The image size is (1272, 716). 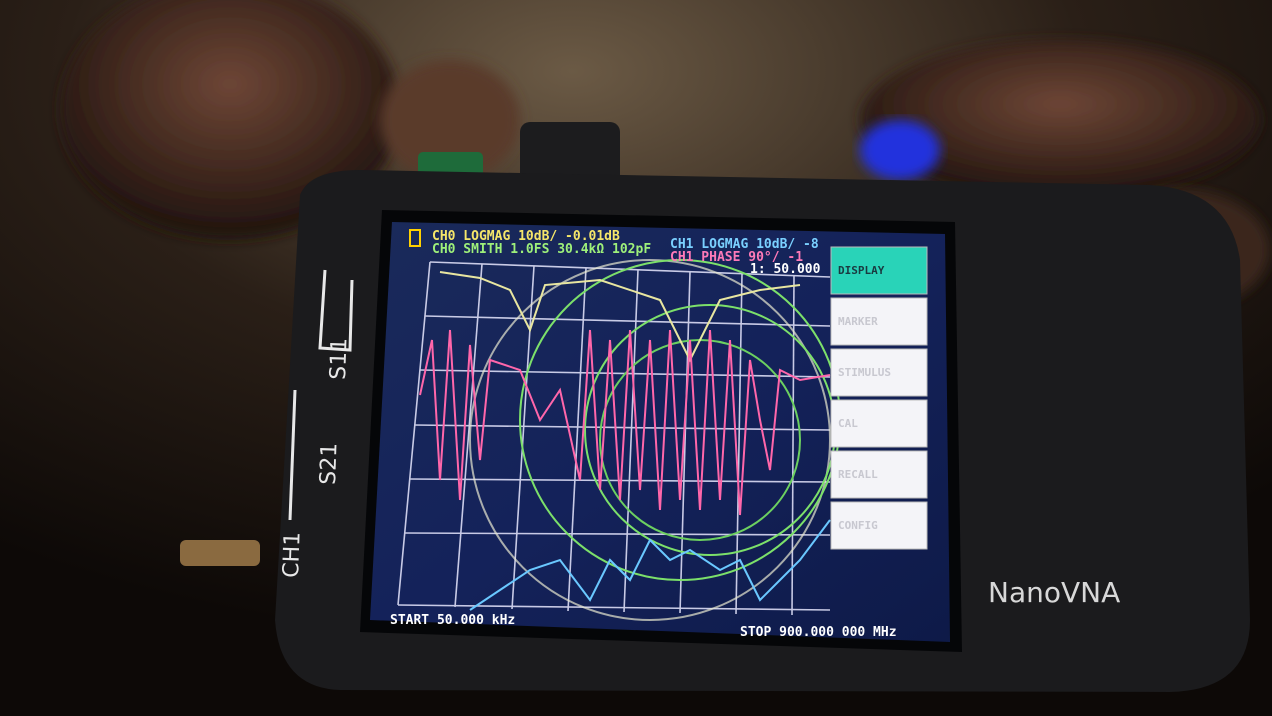 What do you see at coordinates (900, 150) in the screenshot?
I see `led-glow` at bounding box center [900, 150].